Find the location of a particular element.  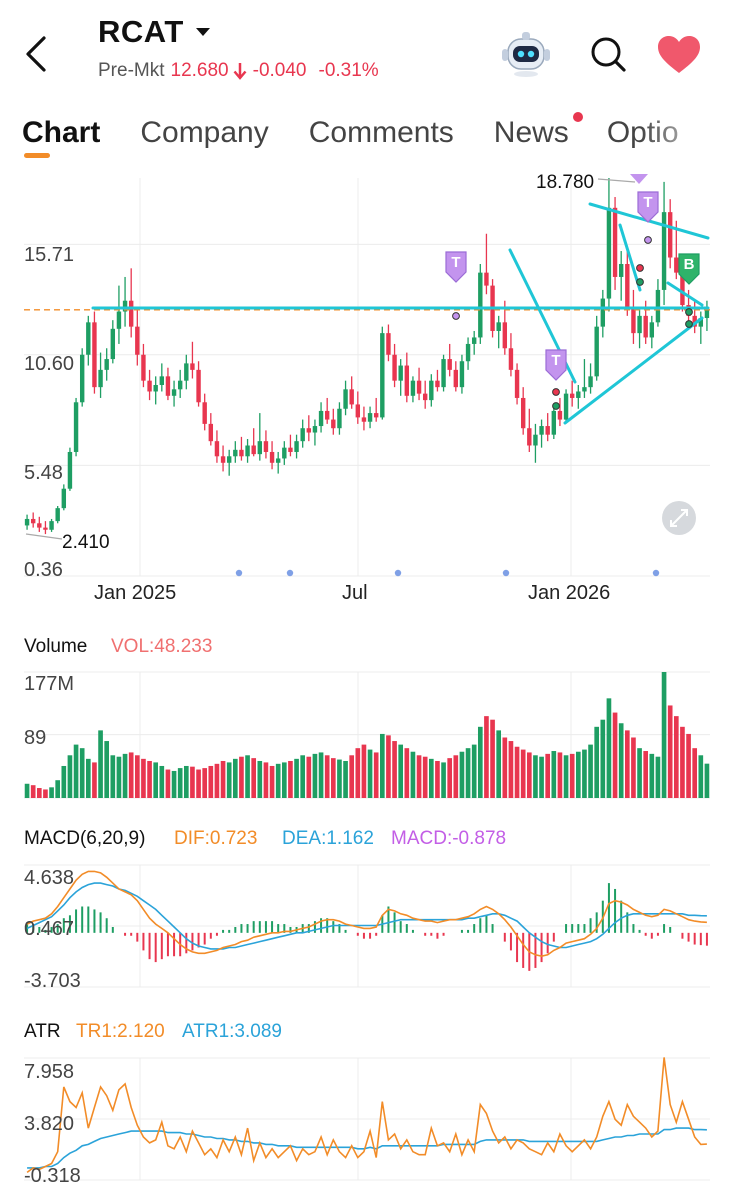

dropdown-caret-icon is located at coordinates (203, 32).